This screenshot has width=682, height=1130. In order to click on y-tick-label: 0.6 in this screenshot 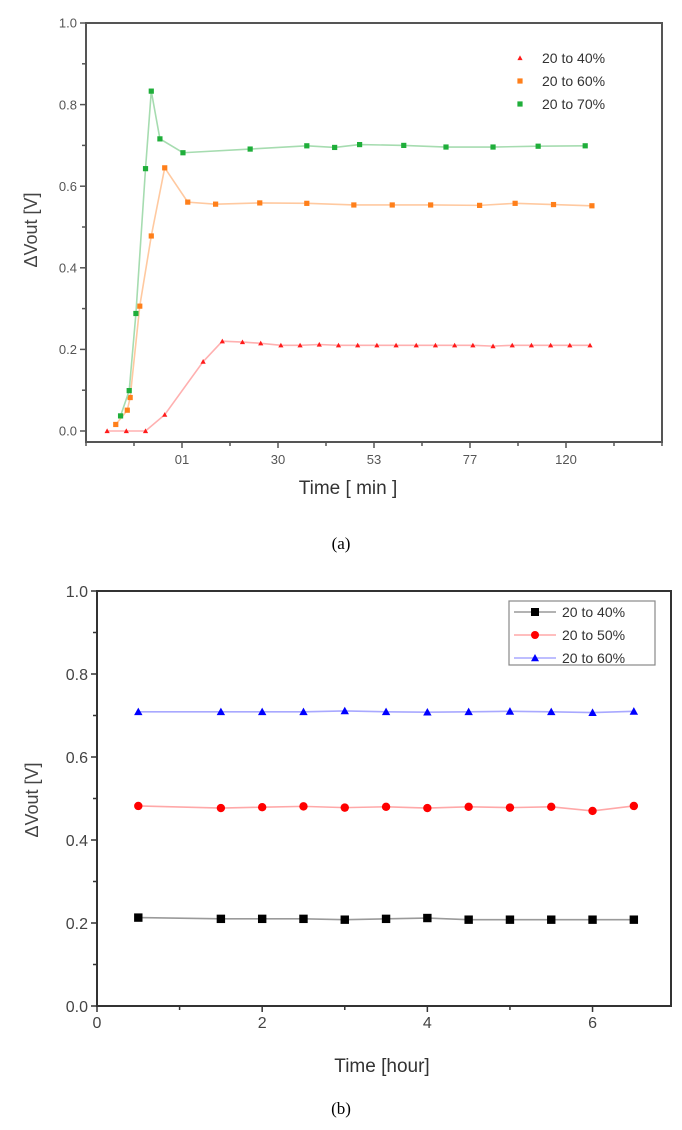, I will do `click(68, 186)`.